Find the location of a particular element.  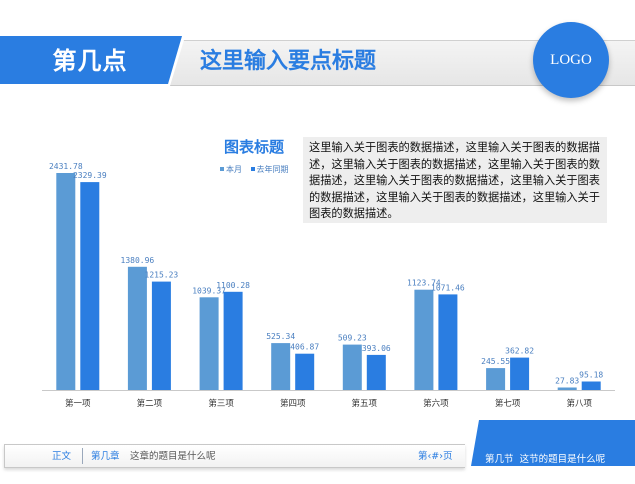

section-label: 第几点 is located at coordinates (90, 61).